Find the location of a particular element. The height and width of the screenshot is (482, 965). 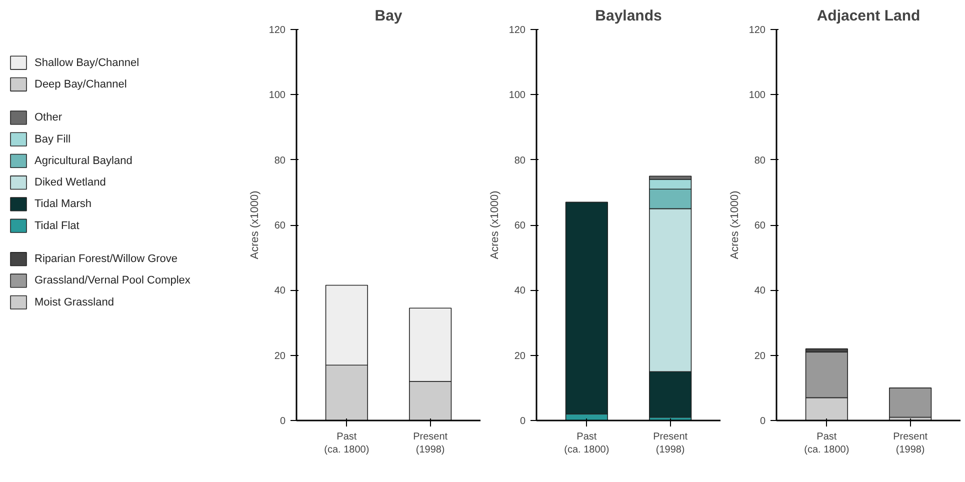

bar is located at coordinates (910, 403).